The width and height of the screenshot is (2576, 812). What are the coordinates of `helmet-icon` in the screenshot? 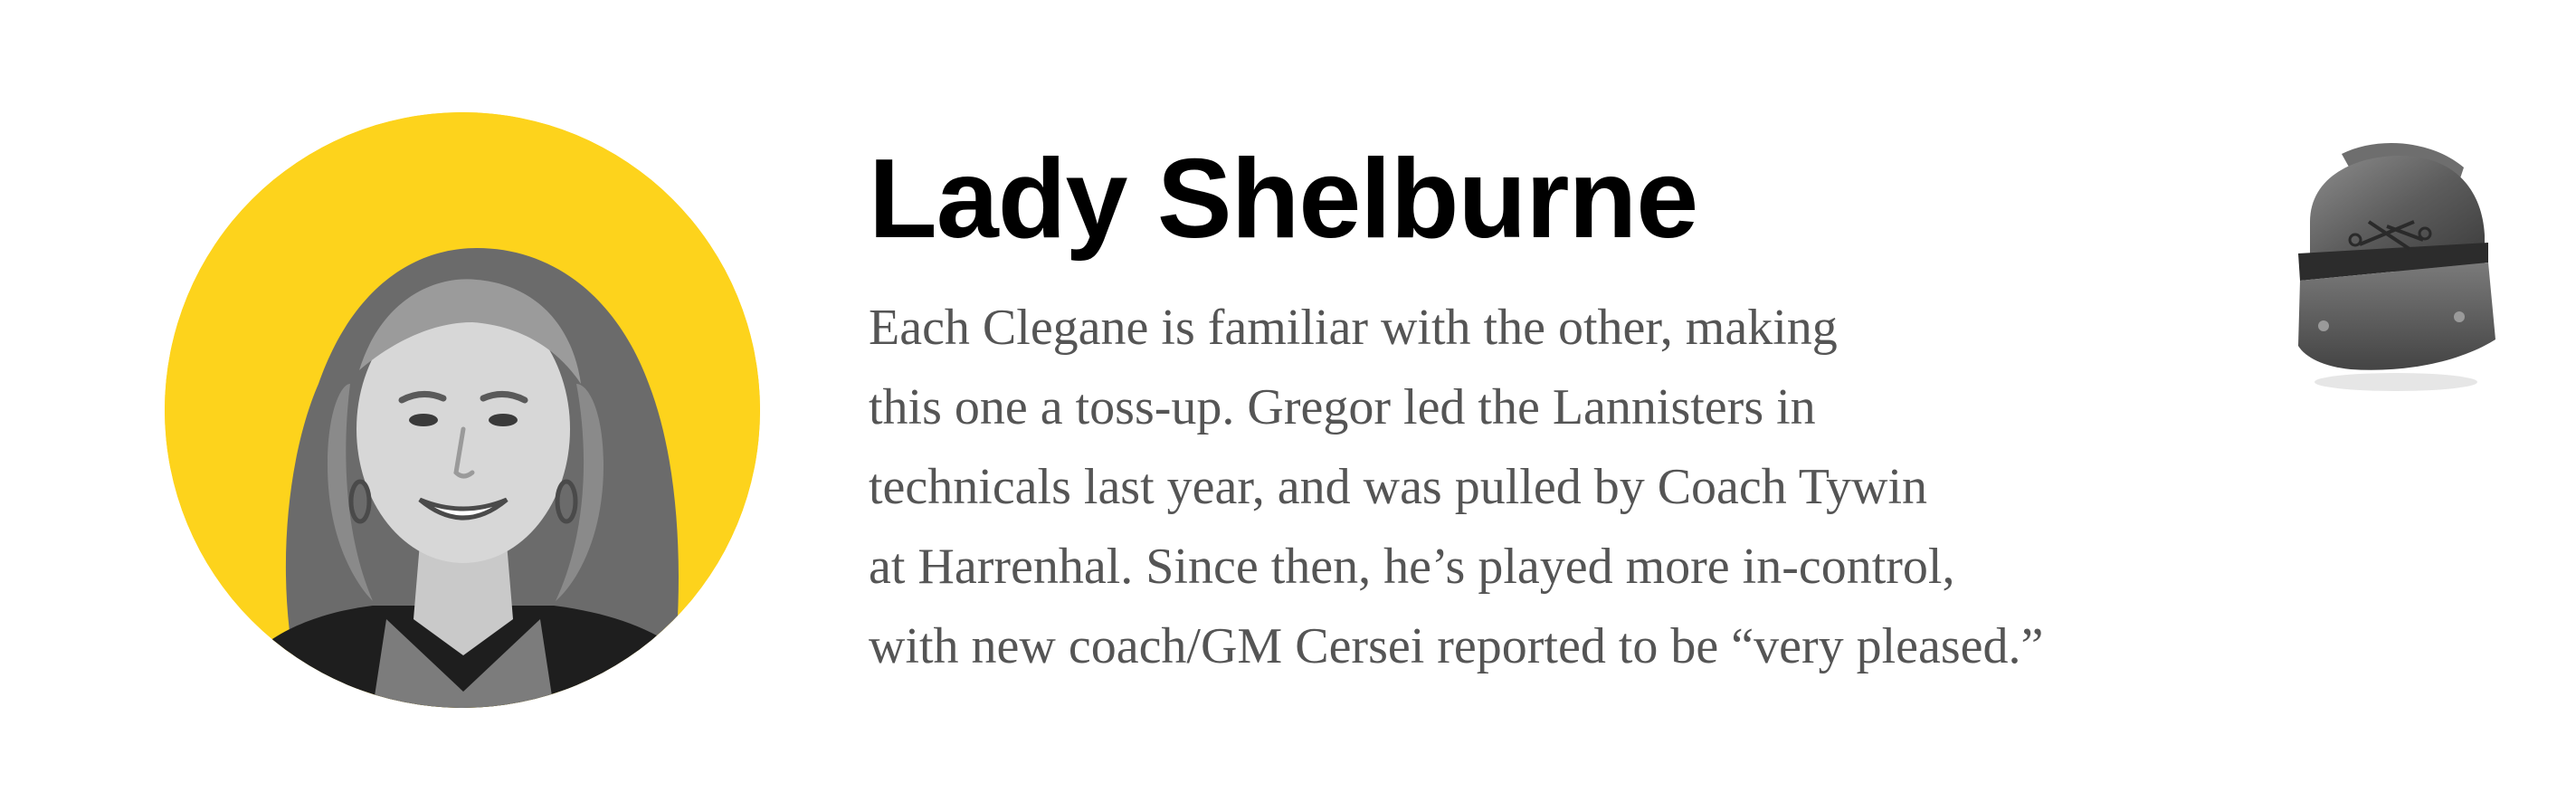 It's located at (2391, 267).